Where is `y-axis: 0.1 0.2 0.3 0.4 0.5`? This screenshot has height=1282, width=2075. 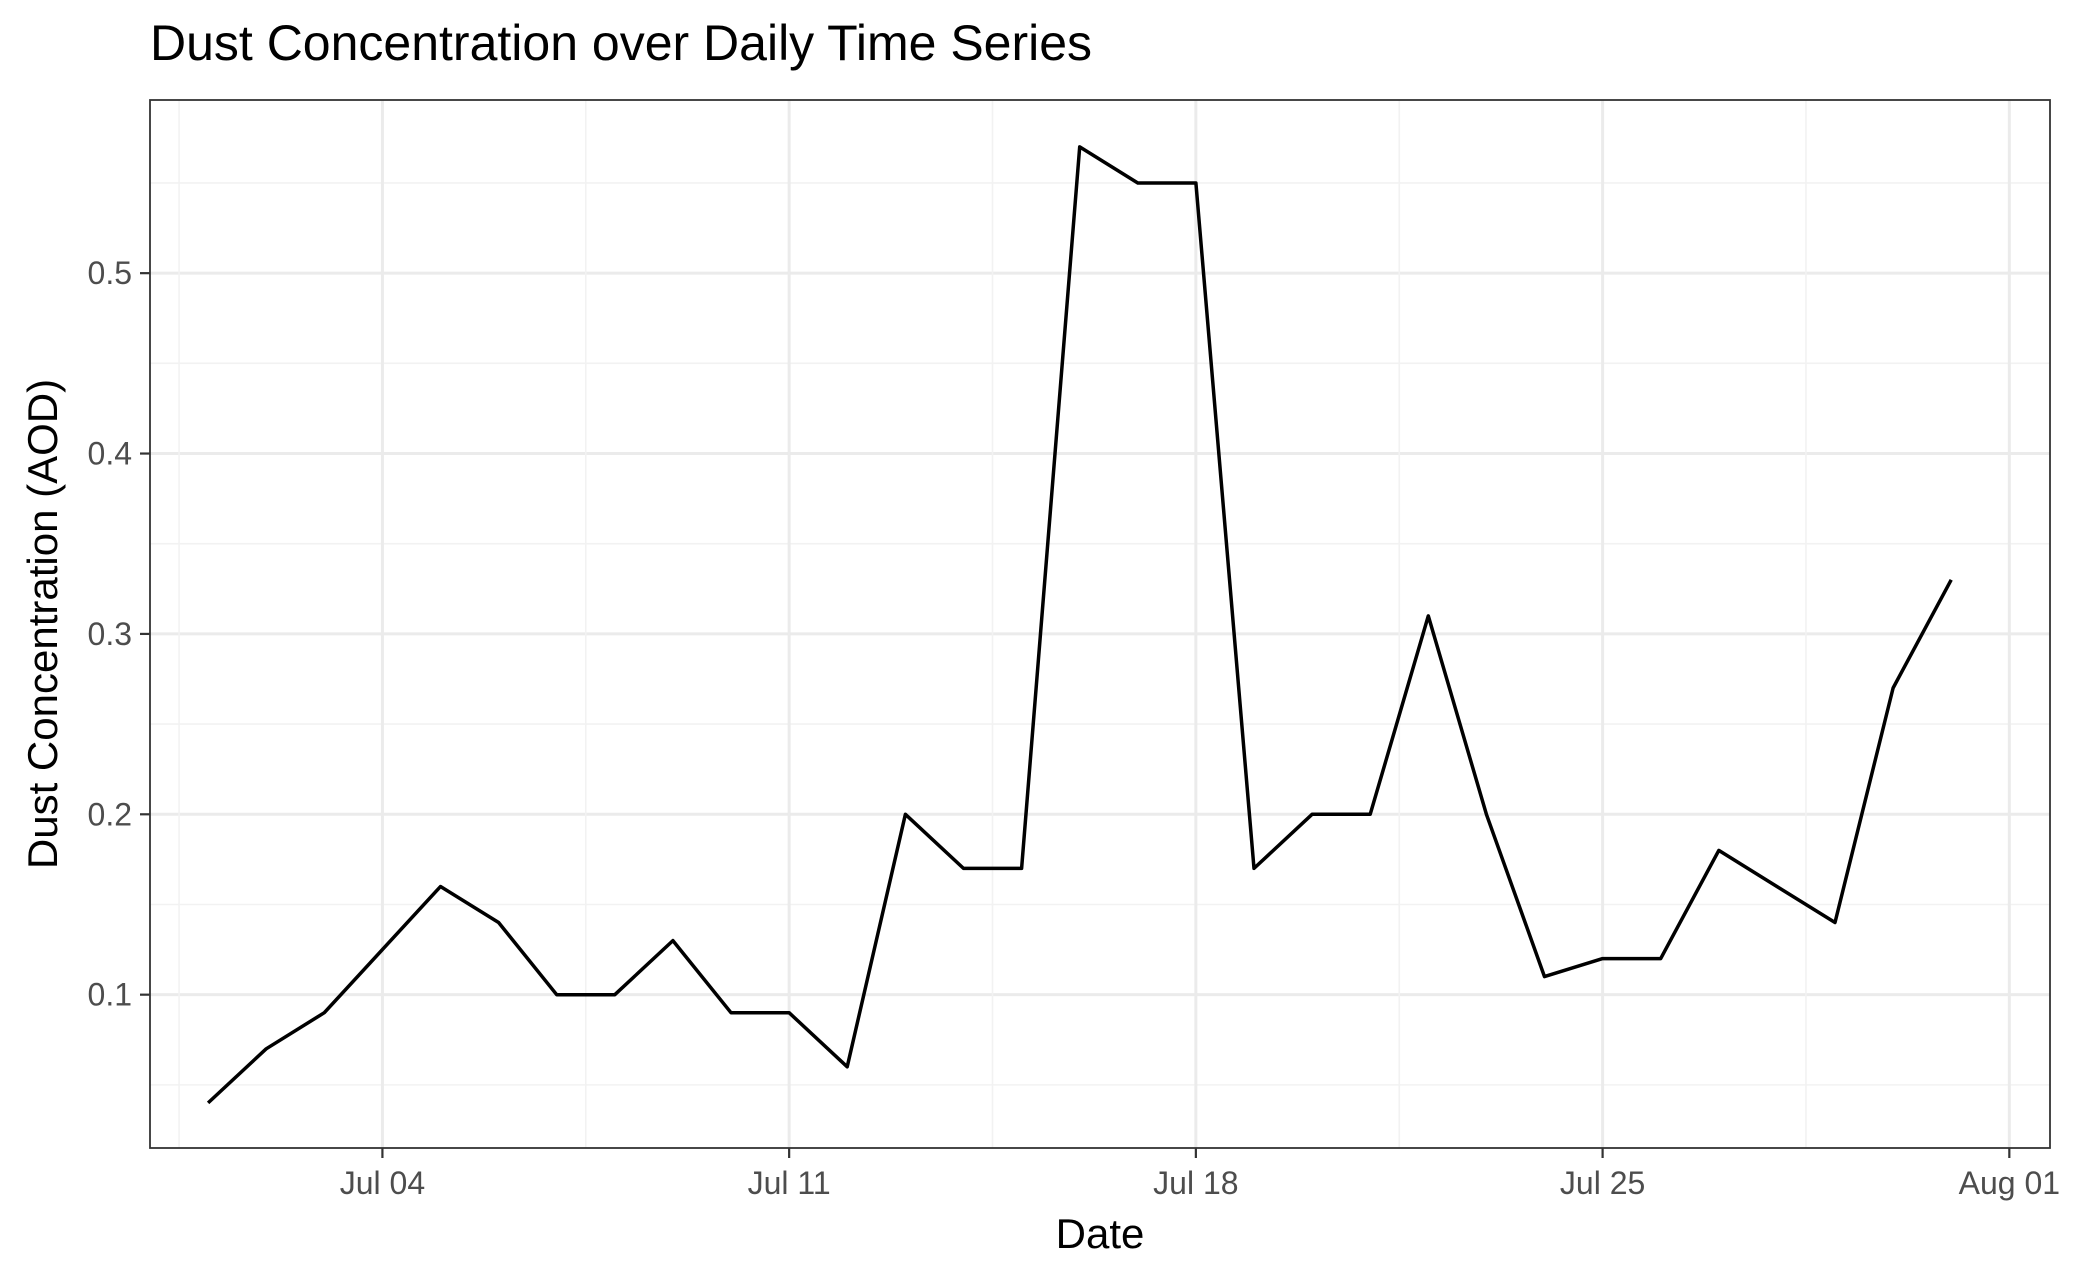 y-axis: 0.1 0.2 0.3 0.4 0.5 is located at coordinates (119, 634).